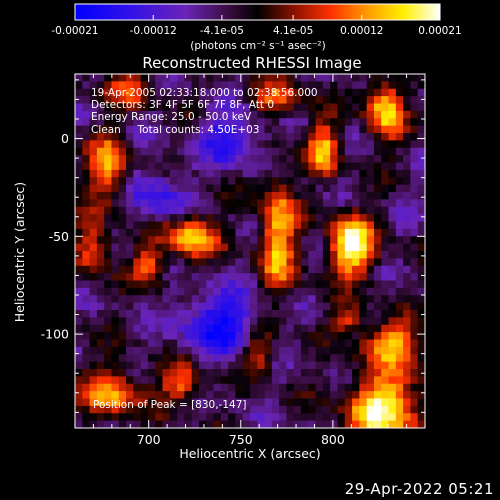 The height and width of the screenshot is (500, 500). I want to click on colorbar-tick-label: 0.00021, so click(439, 31).